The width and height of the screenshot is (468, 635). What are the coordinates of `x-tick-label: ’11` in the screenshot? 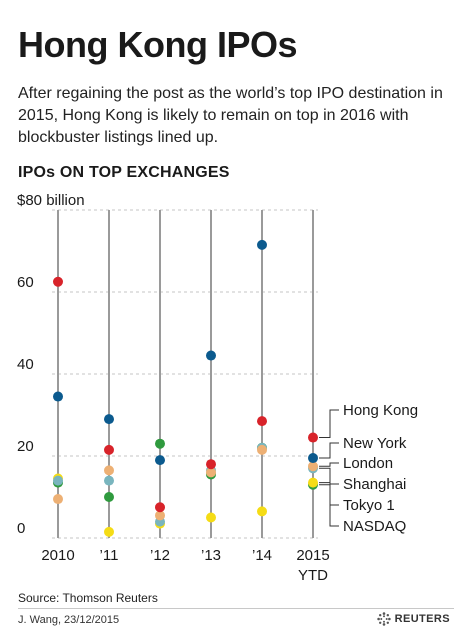 It's located at (109, 555).